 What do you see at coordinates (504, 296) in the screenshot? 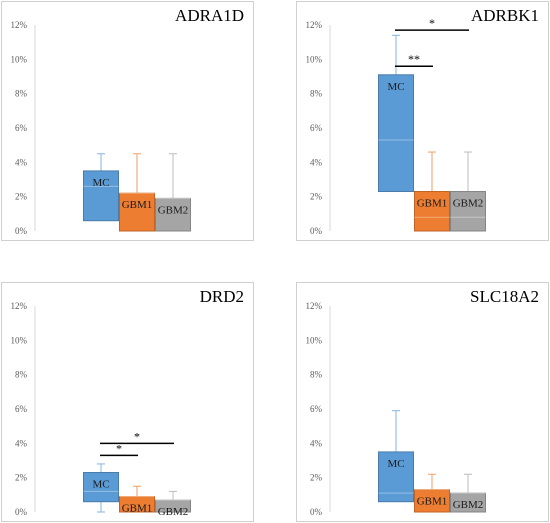
I see `chart-title: SLC18A2` at bounding box center [504, 296].